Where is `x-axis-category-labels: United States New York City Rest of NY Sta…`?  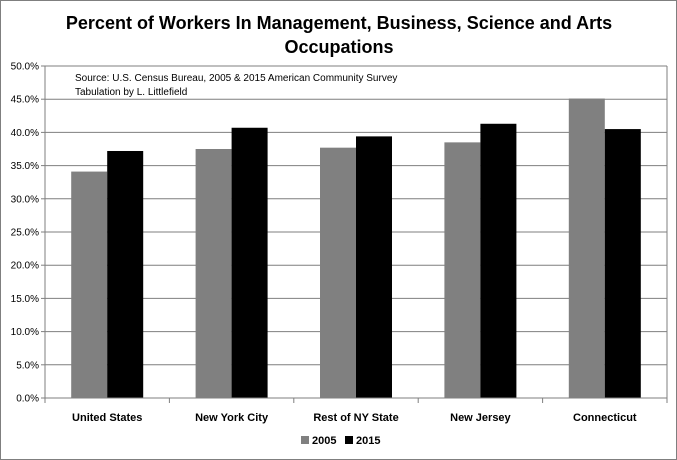 x-axis-category-labels: United States New York City Rest of NY Sta… is located at coordinates (354, 418).